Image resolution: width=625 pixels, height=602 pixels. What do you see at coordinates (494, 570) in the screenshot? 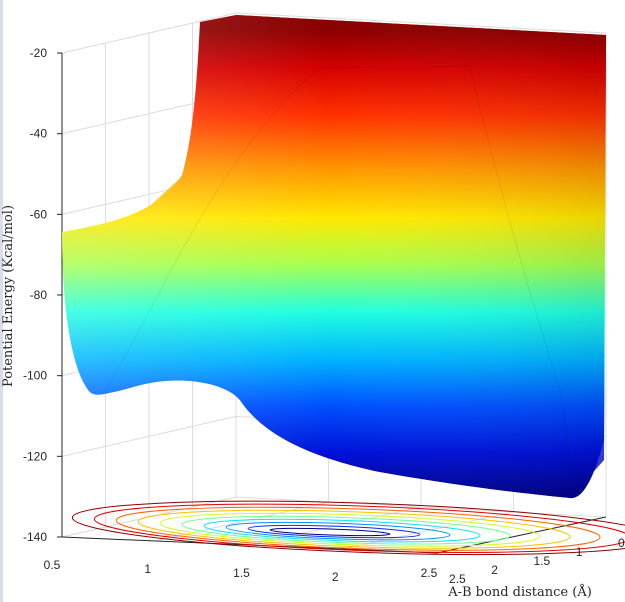
I see `y-tick-label: 2` at bounding box center [494, 570].